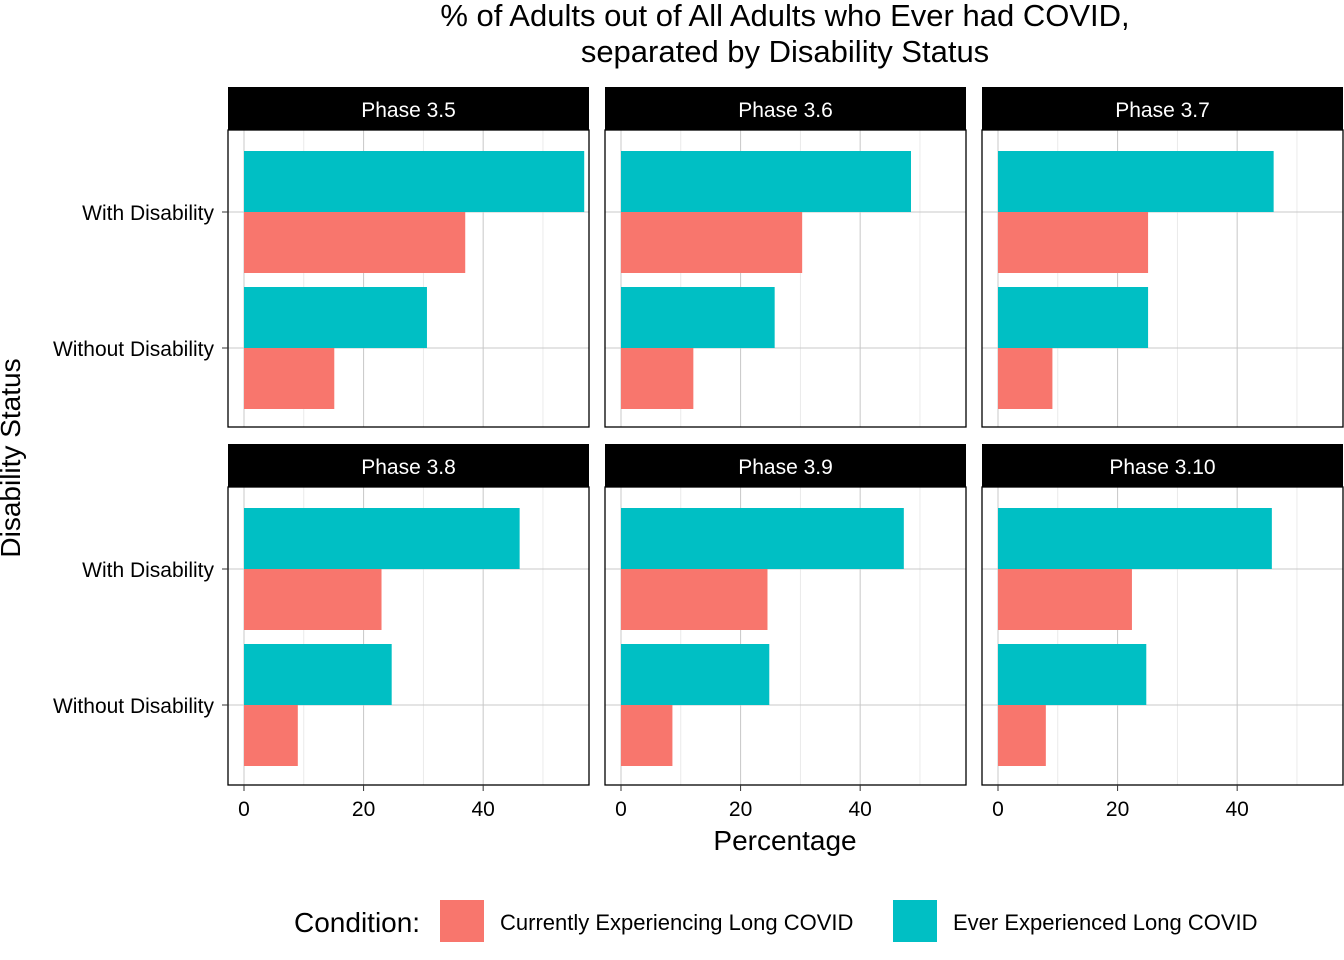 The image size is (1344, 960). What do you see at coordinates (1105, 922) in the screenshot?
I see `legend-label-ever: Ever Experienced Long COVID` at bounding box center [1105, 922].